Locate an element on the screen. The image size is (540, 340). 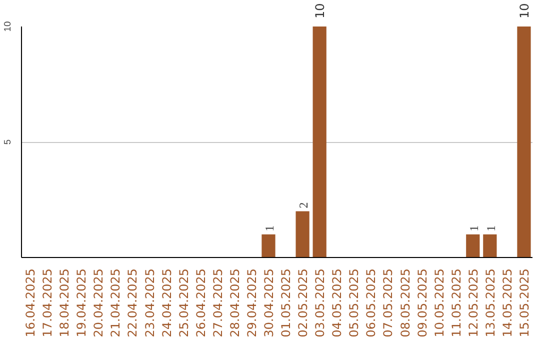
x-tick-label: 14.05.2025 is located at coordinates (507, 303).